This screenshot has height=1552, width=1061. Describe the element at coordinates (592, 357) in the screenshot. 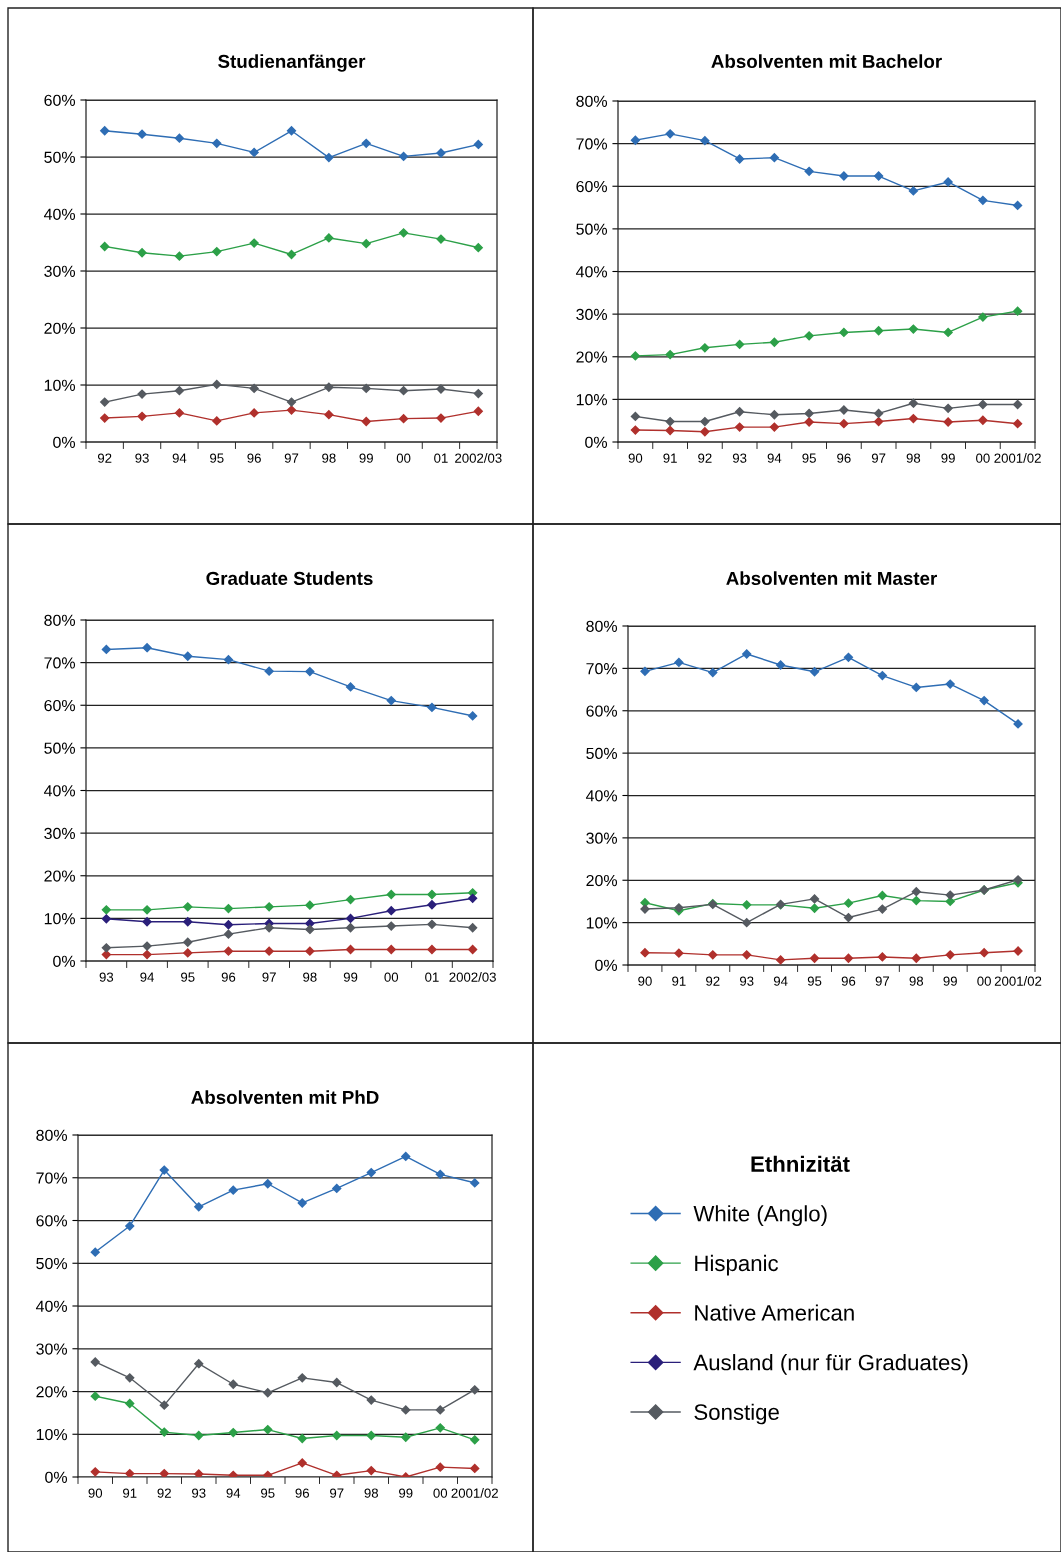

I see `y-tick-label: 20%` at that location.